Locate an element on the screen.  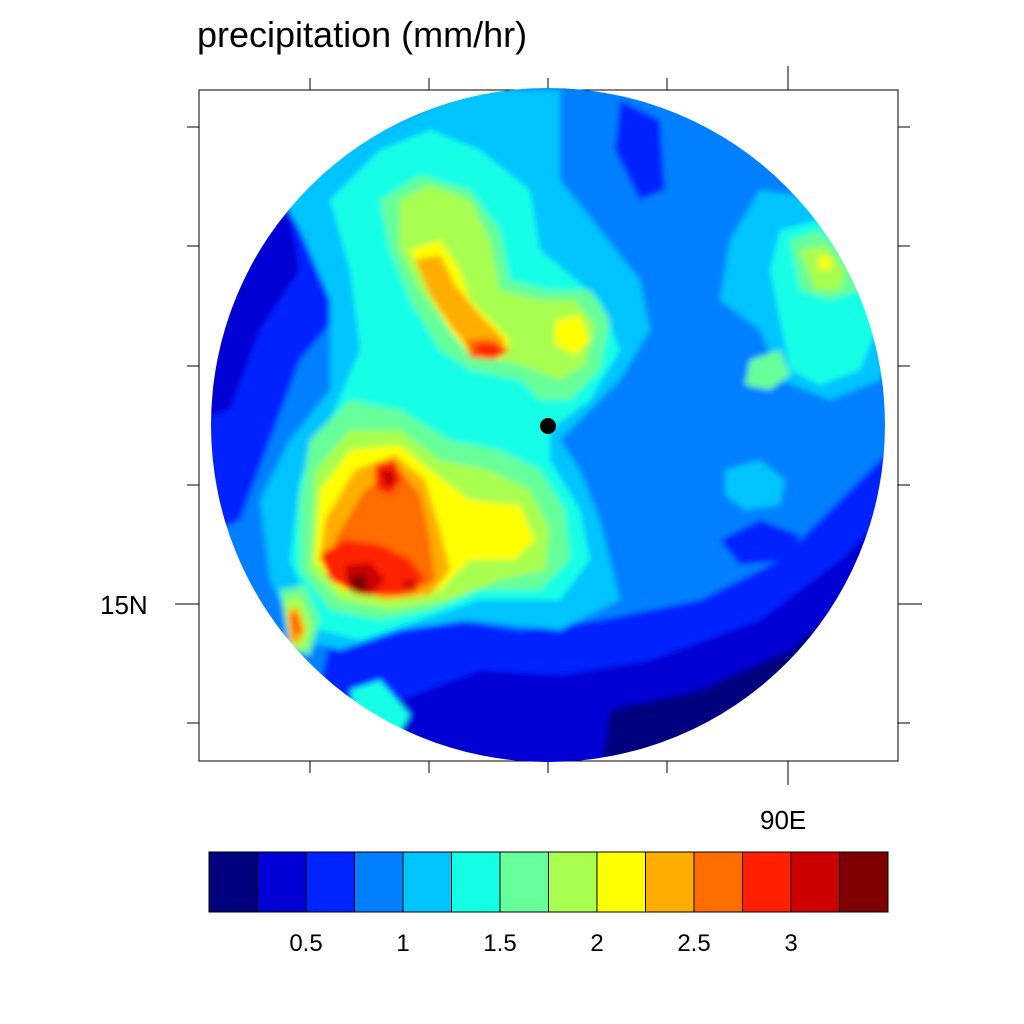
colorbar-tick-label: 2.5 is located at coordinates (694, 943).